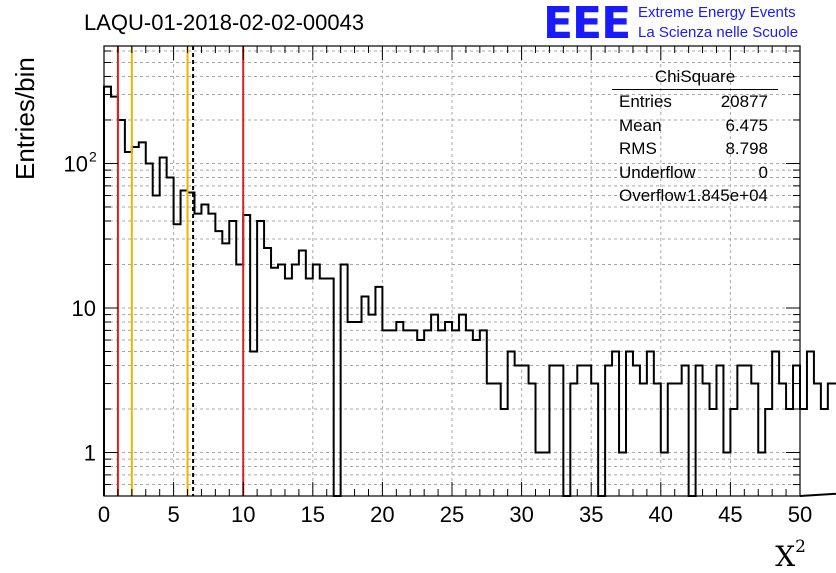 This screenshot has width=836, height=573. Describe the element at coordinates (25, 118) in the screenshot. I see `y-axis-label: Entries/bin` at that location.